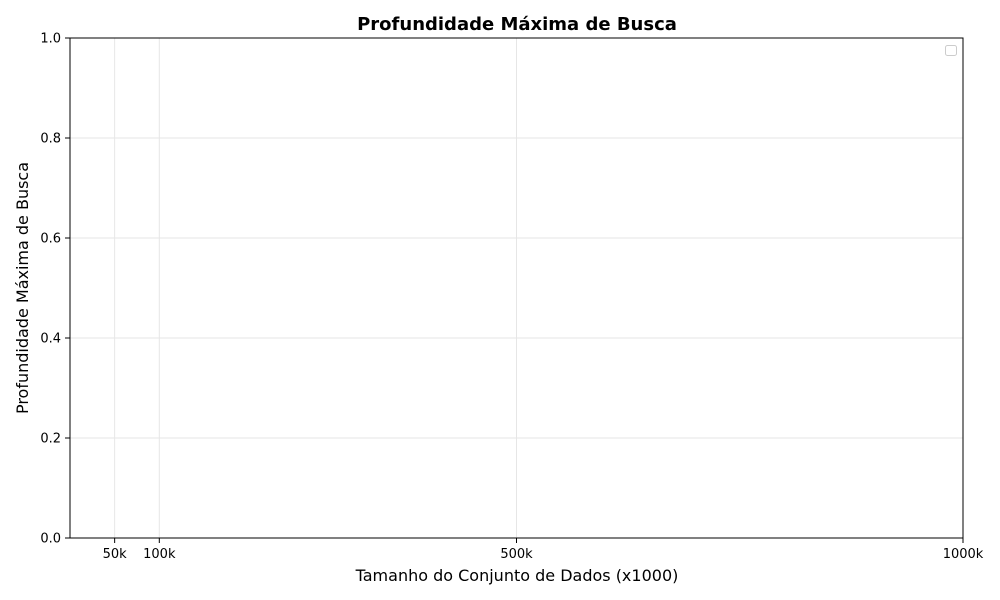  What do you see at coordinates (50, 39) in the screenshot?
I see `y-tick-label: 1.0` at bounding box center [50, 39].